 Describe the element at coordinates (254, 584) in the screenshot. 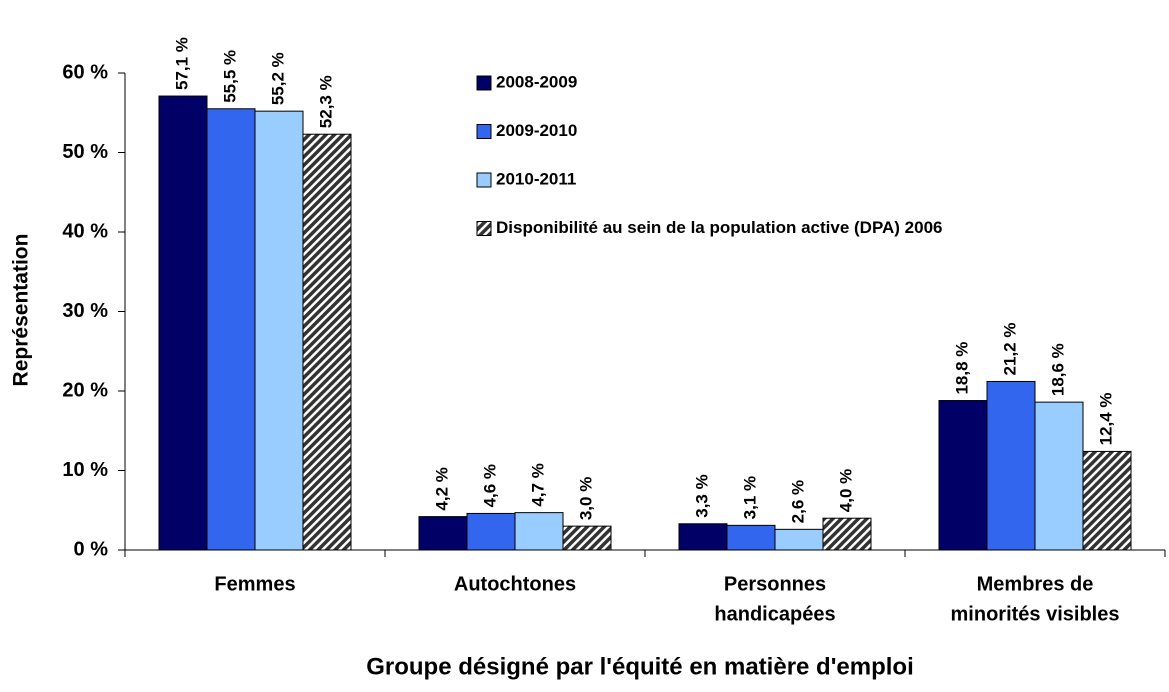

I see `x-tick-label: Femmes` at that location.